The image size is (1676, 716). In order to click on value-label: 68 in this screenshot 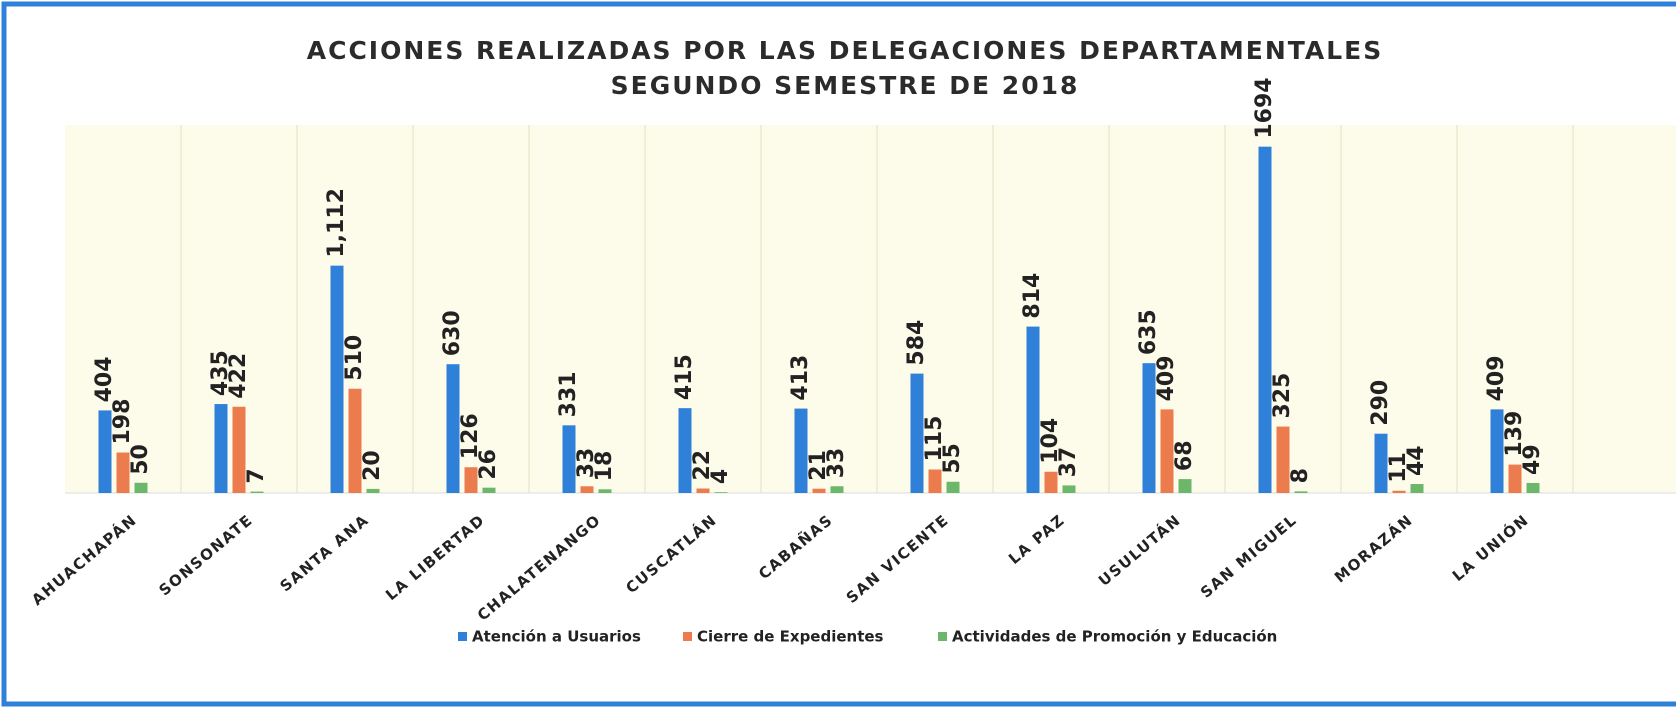, I will do `click(1184, 455)`.